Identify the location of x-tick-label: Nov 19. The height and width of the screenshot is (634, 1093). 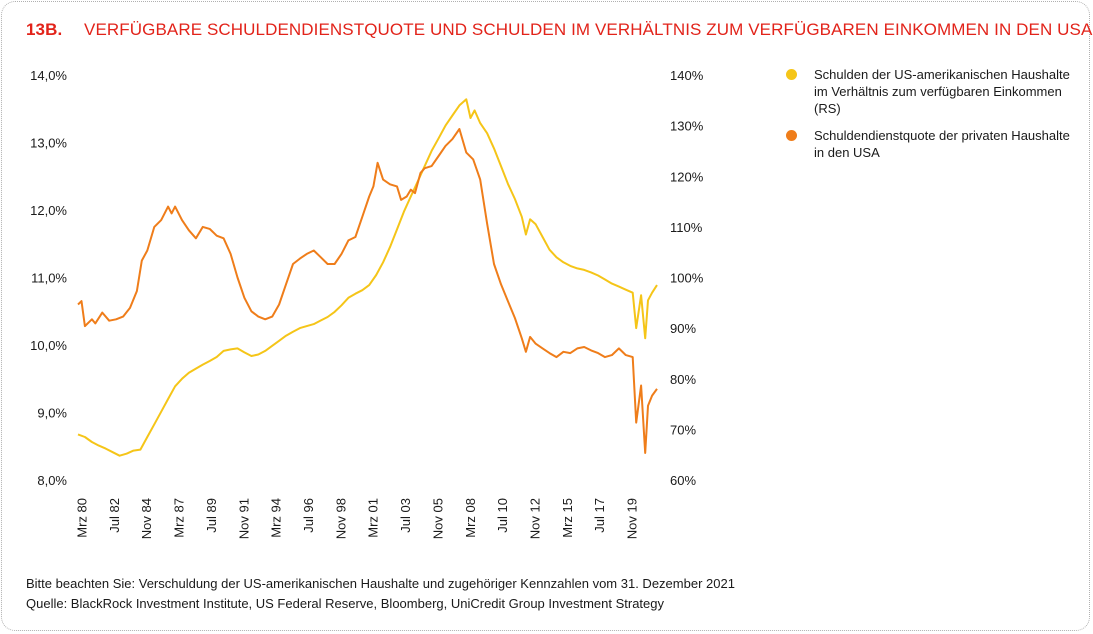
(632, 518).